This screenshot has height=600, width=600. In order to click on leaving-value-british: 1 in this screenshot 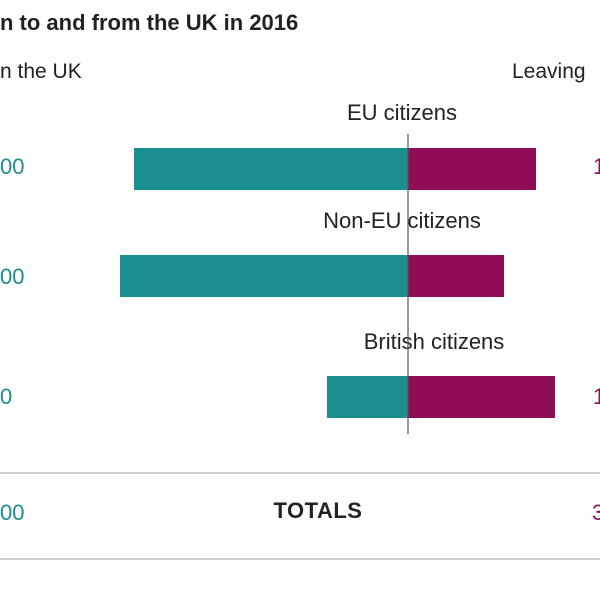, I will do `click(596, 396)`.